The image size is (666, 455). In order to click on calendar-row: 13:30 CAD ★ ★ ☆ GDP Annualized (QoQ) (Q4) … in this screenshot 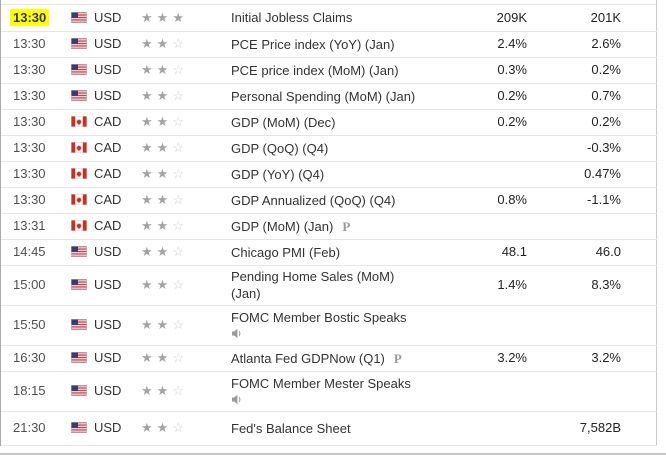, I will do `click(329, 200)`.